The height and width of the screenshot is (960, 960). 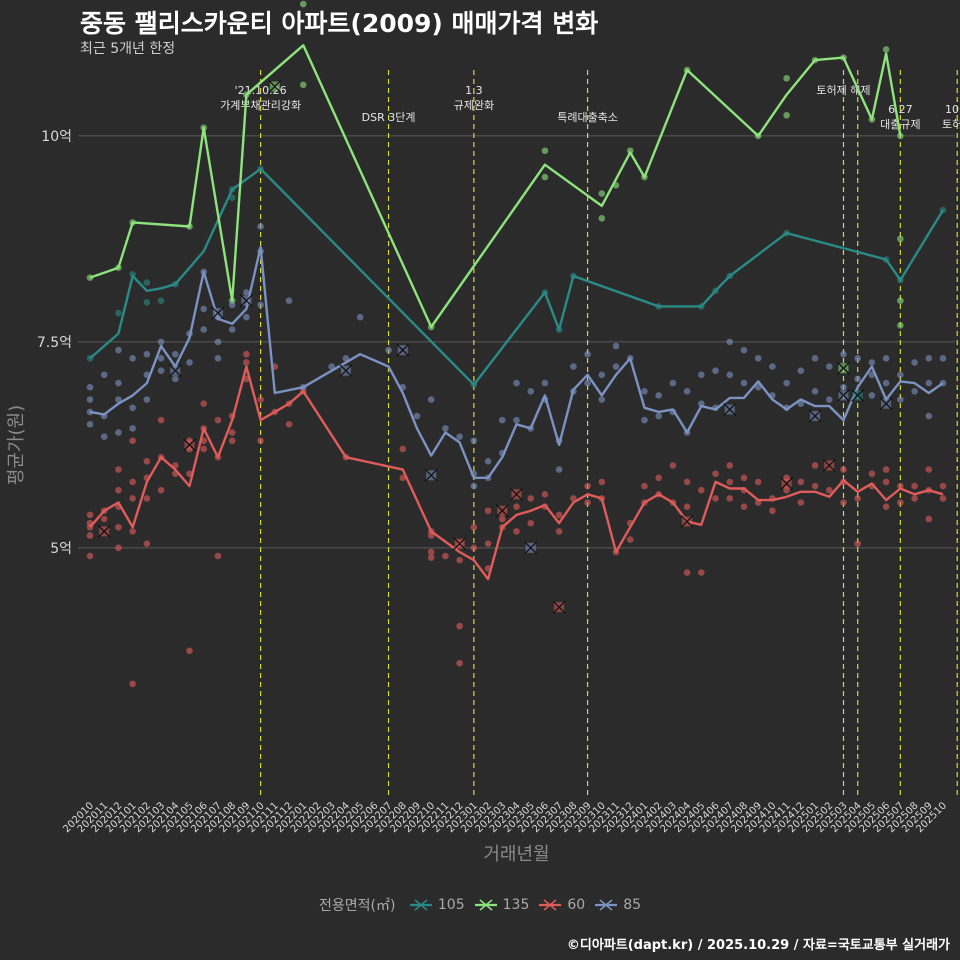 What do you see at coordinates (951, 124) in the screenshot?
I see `event-label: 토허제` at bounding box center [951, 124].